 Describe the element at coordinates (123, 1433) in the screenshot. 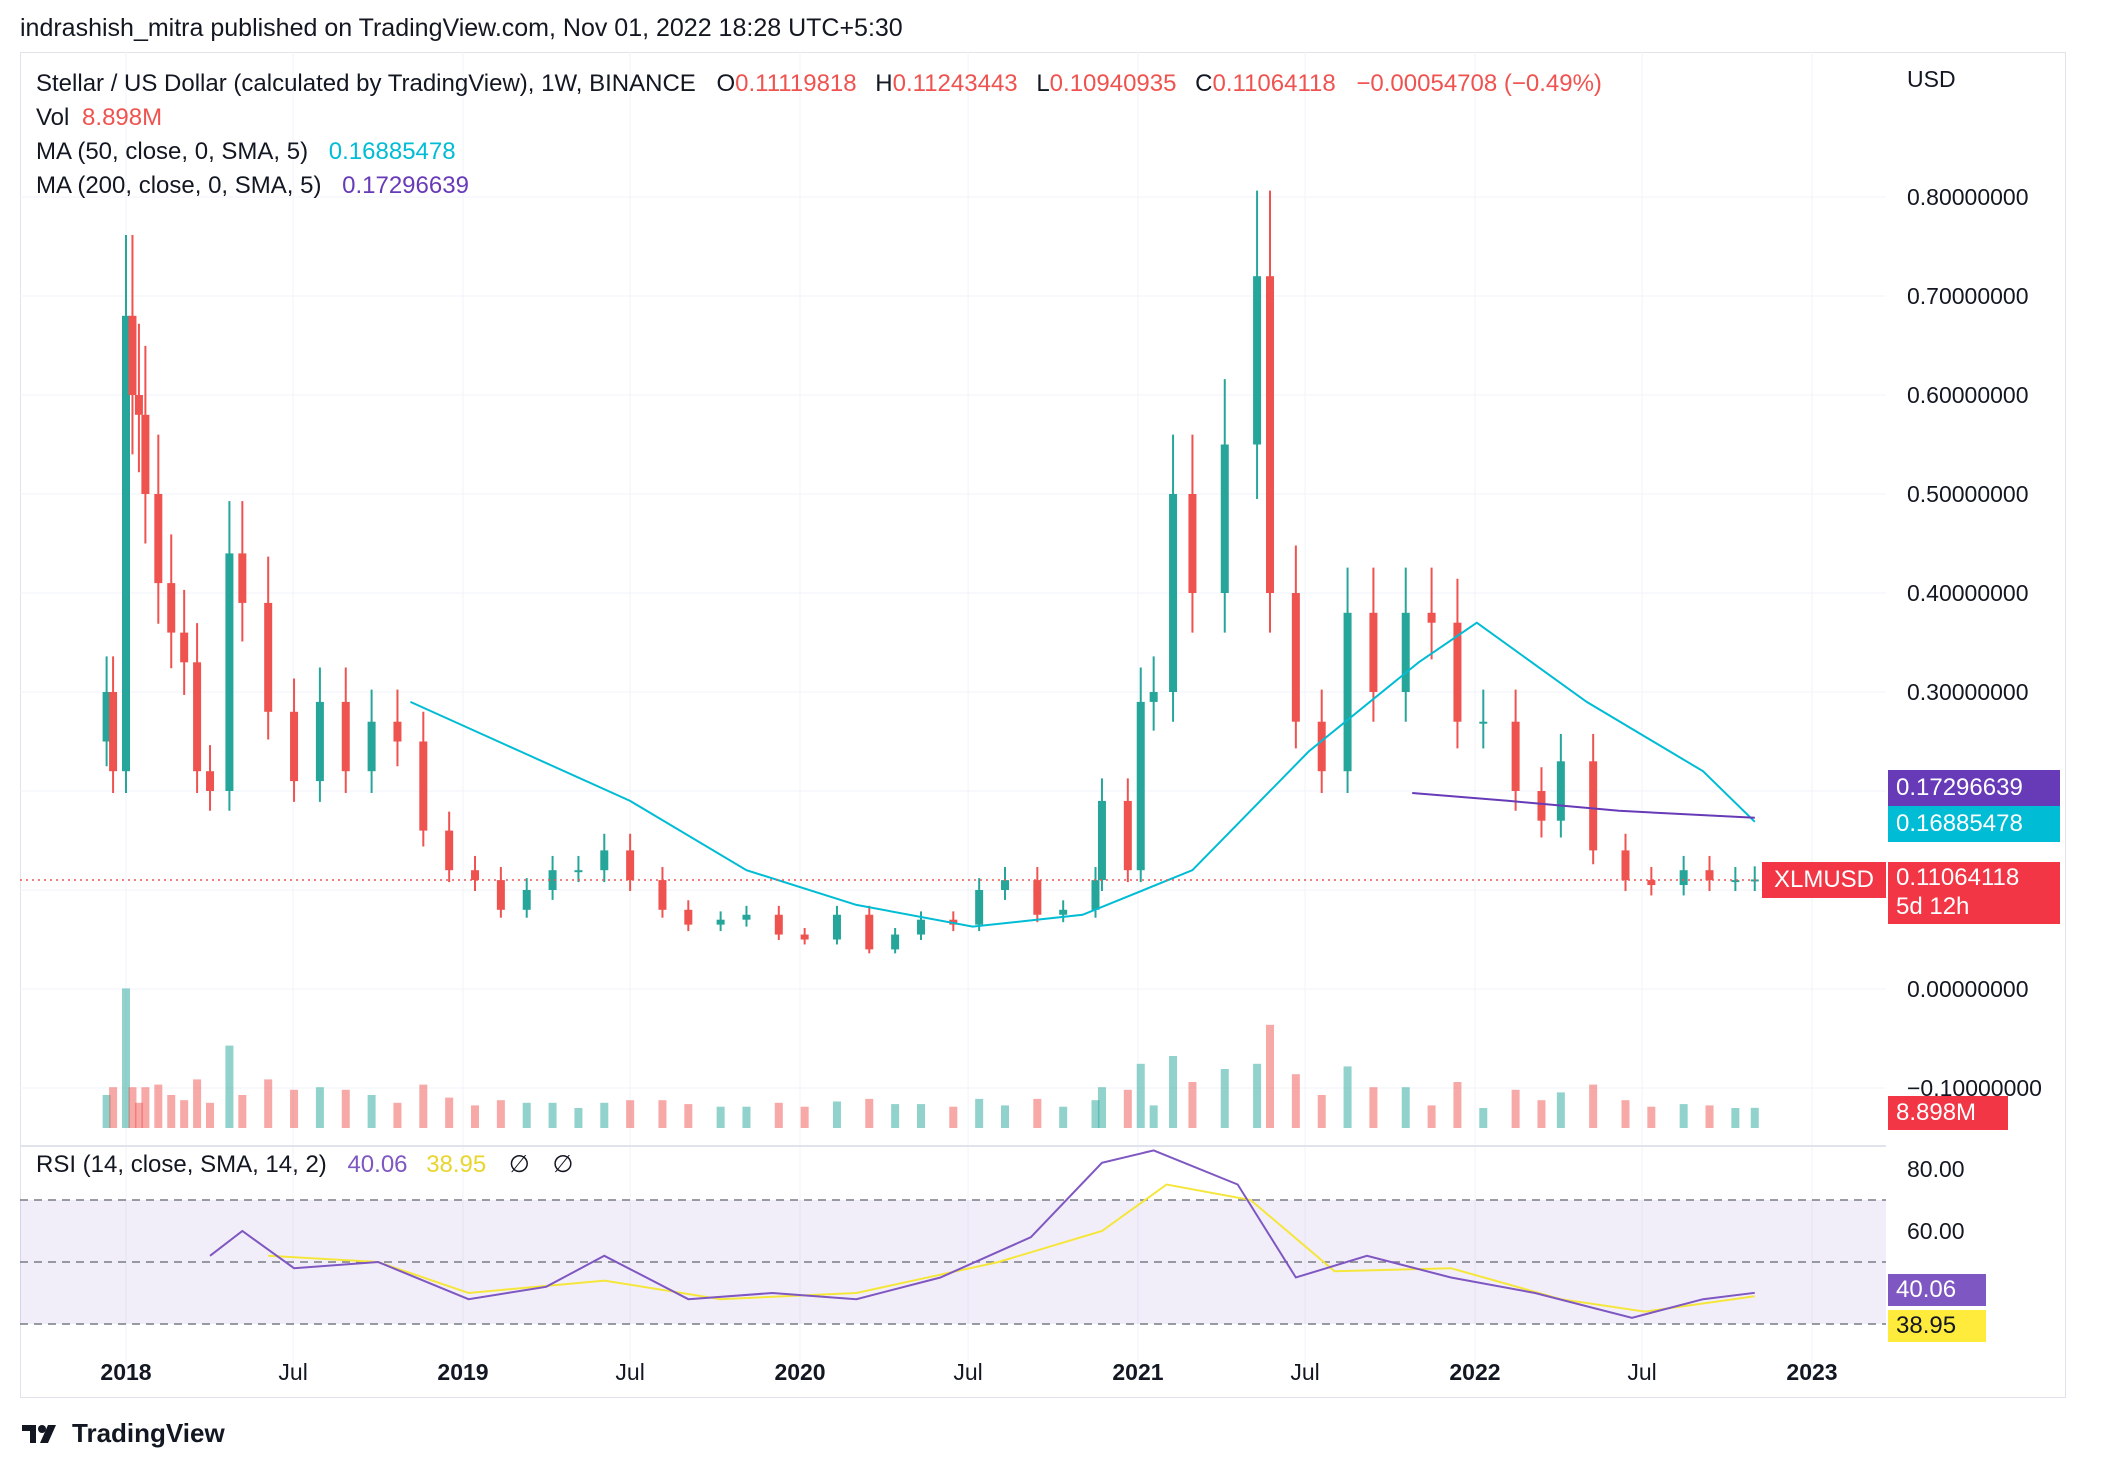

I see `footer-brand: TradingView` at that location.